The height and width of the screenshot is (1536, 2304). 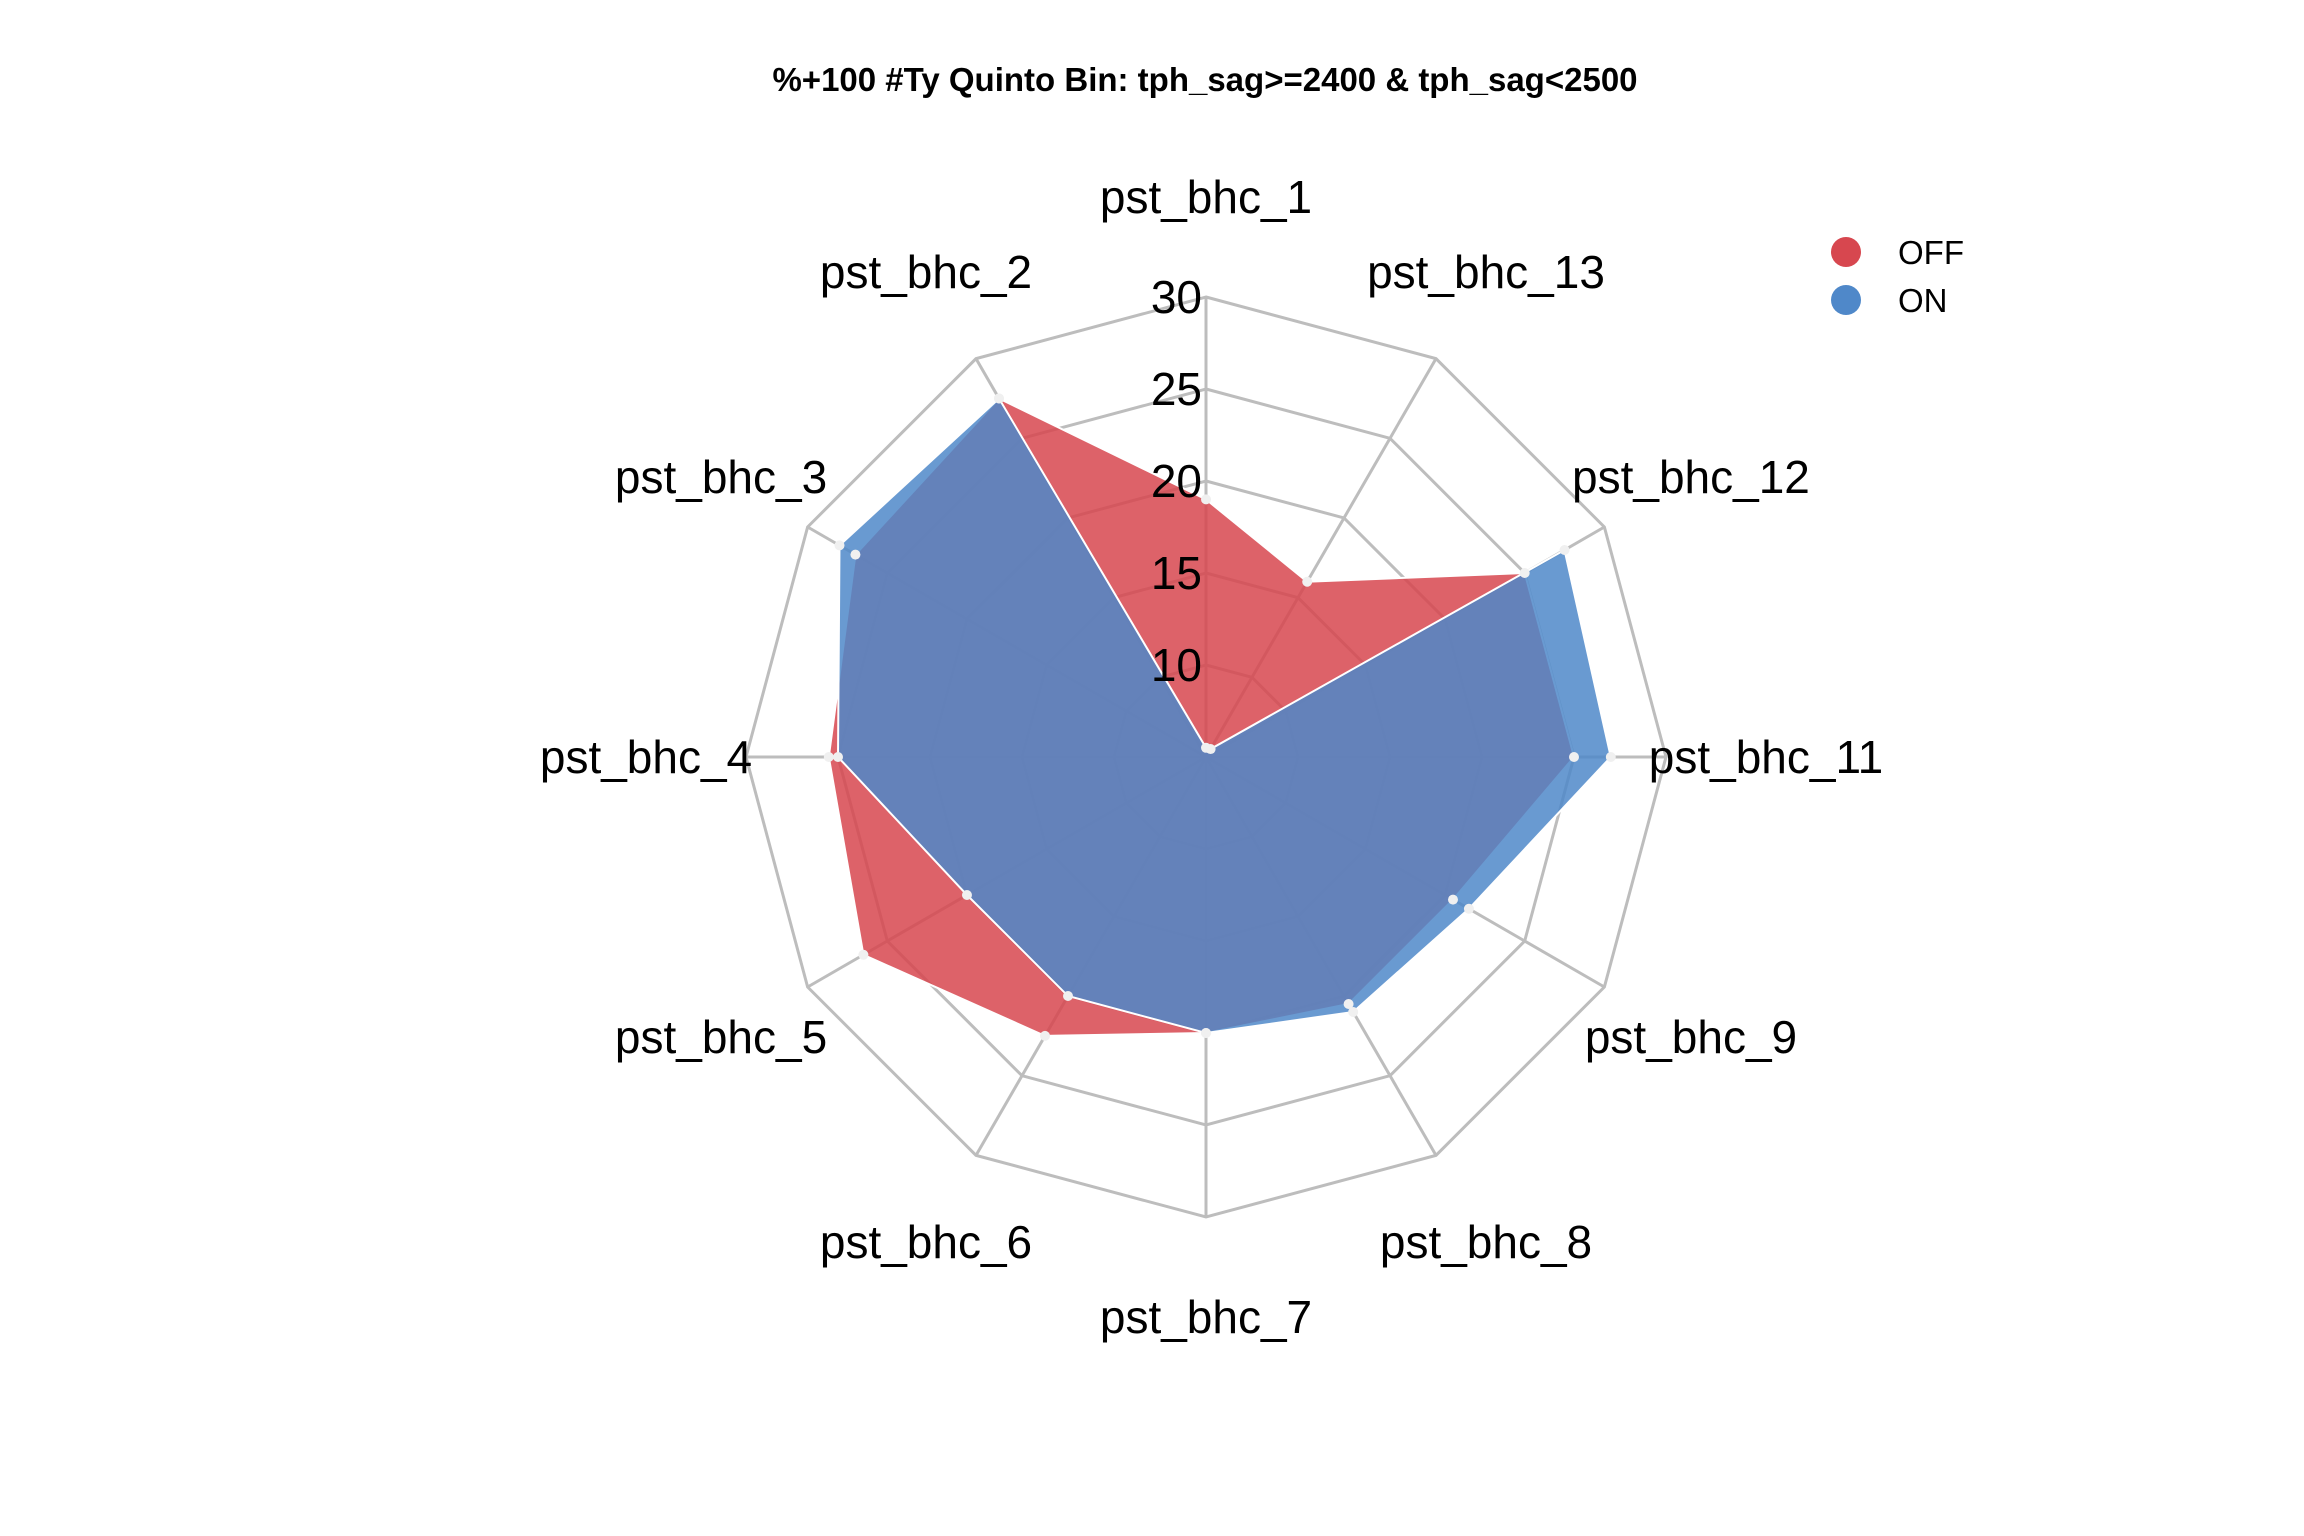 What do you see at coordinates (721, 1037) in the screenshot?
I see `category-label: pst_bhc_5` at bounding box center [721, 1037].